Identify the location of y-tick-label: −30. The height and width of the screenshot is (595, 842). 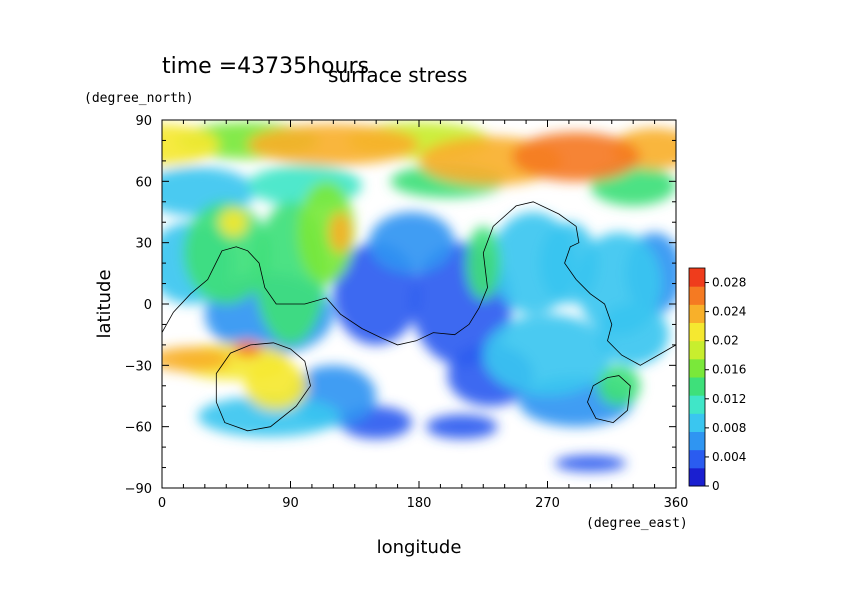
(138, 366).